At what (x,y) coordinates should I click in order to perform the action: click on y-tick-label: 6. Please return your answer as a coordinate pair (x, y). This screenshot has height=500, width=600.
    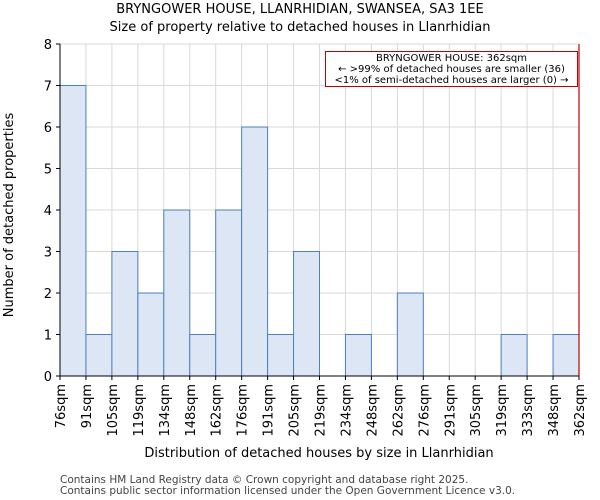
    Looking at the image, I should click on (48, 128).